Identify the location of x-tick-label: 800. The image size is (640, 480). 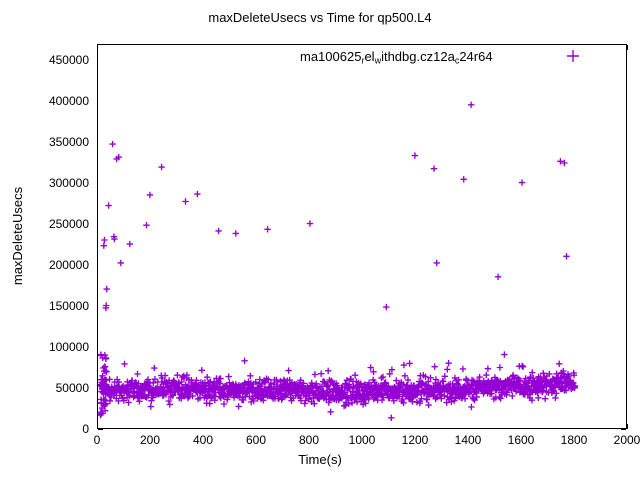
(309, 440).